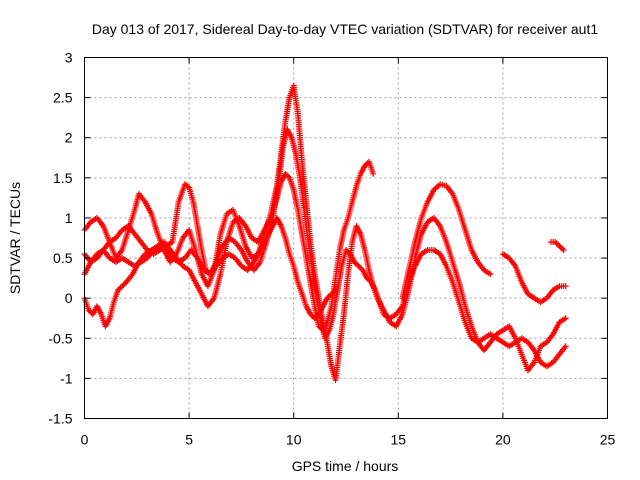  I want to click on series-sat-g, so click(557, 246).